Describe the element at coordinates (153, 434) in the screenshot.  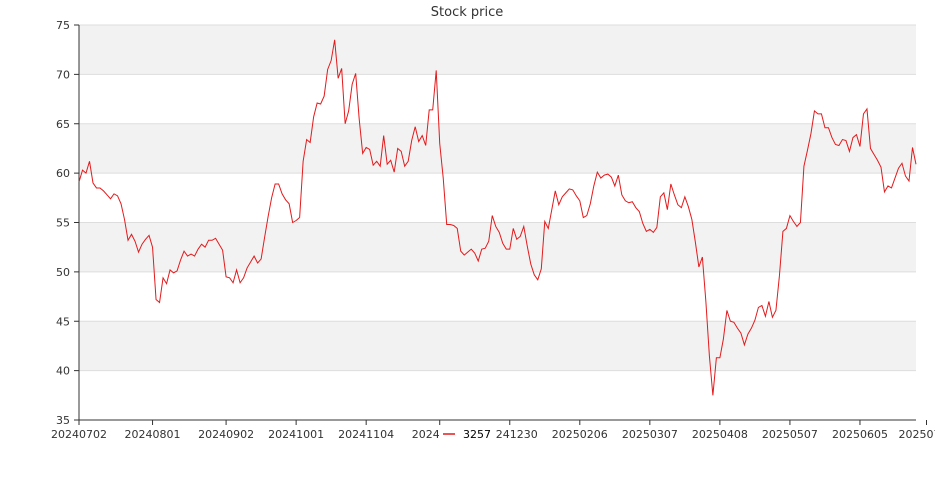
I see `x-tick-label: 20240801` at that location.